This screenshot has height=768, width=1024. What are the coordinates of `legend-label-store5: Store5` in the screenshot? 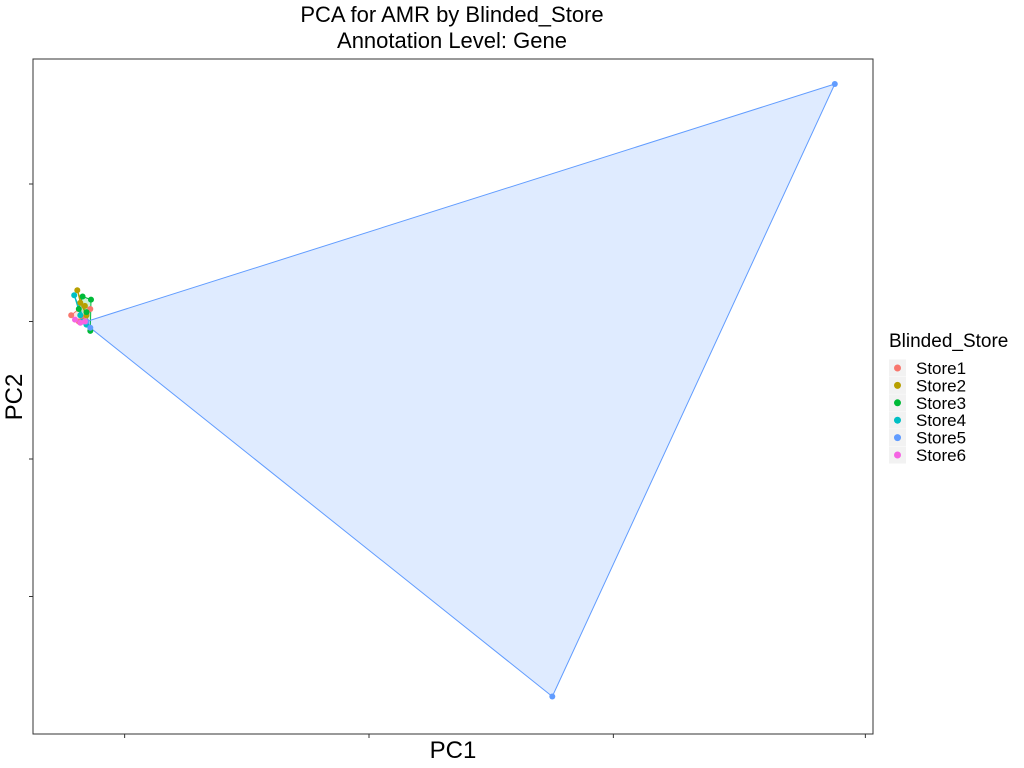 It's located at (941, 438).